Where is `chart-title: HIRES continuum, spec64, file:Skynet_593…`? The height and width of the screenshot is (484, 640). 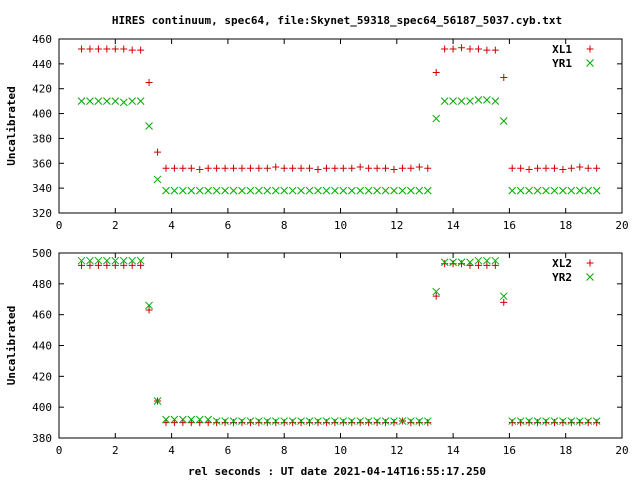 chart-title: HIRES continuum, spec64, file:Skynet_593… is located at coordinates (337, 20).